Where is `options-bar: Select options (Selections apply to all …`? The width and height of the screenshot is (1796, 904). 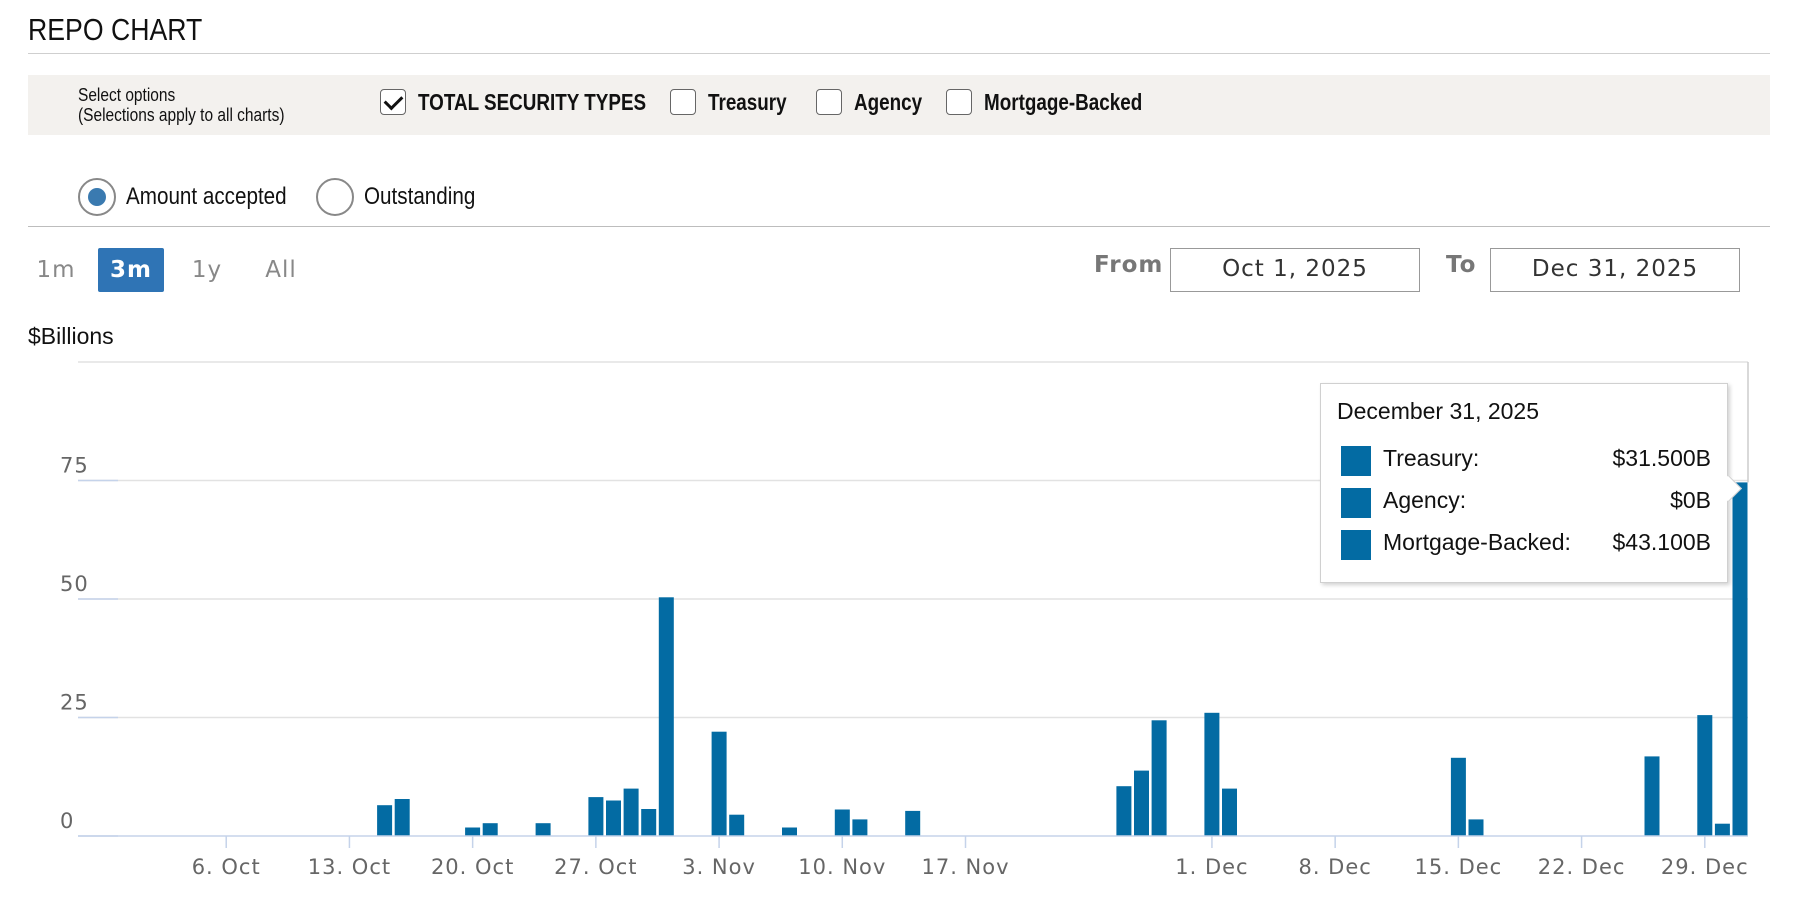
options-bar: Select options (Selections apply to all … is located at coordinates (899, 105).